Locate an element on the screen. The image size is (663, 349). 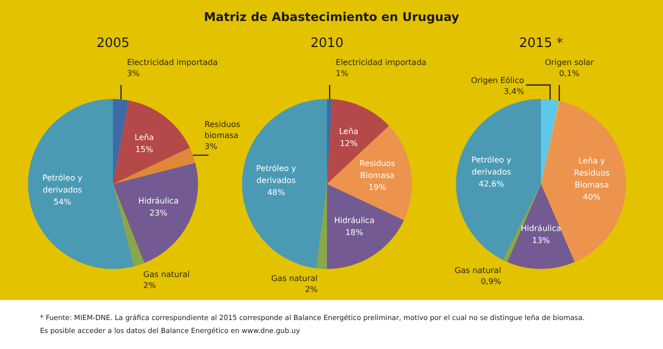
data-label: 23% is located at coordinates (159, 213).